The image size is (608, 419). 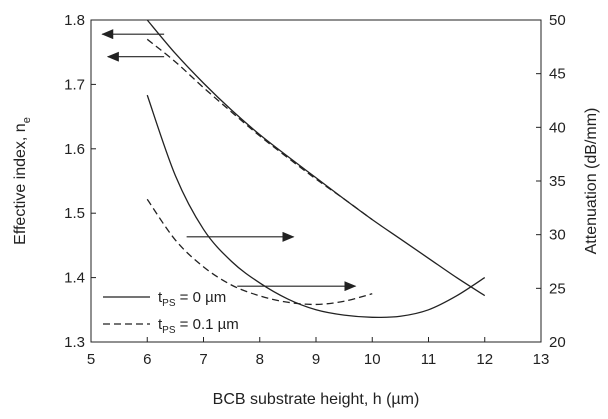 What do you see at coordinates (91, 359) in the screenshot?
I see `x-tick-label: 5` at bounding box center [91, 359].